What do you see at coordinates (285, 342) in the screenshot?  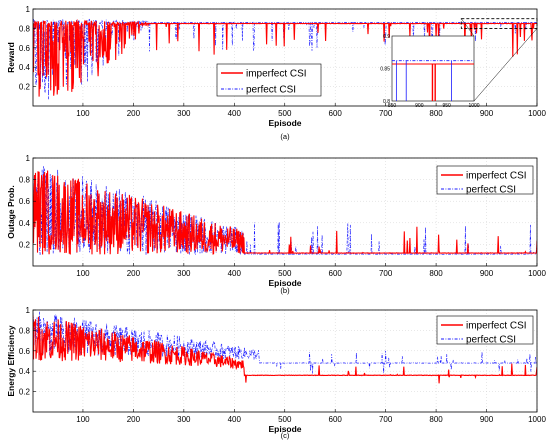 I see `series-line-perfect-csi` at bounding box center [285, 342].